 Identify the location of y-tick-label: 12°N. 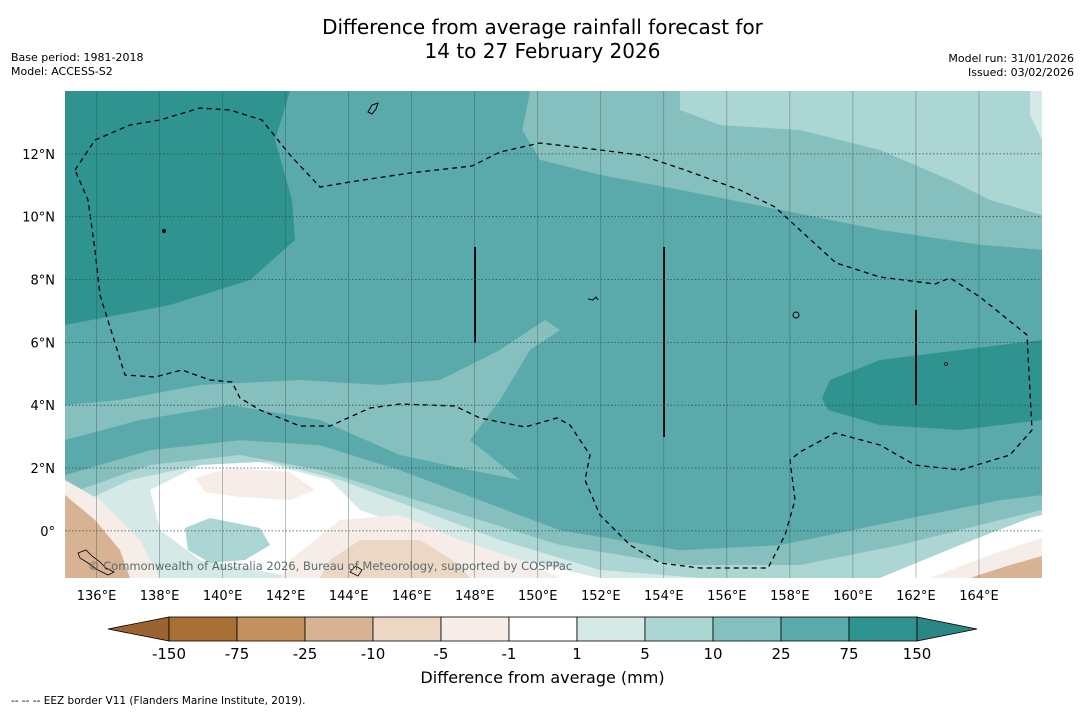
(38, 155).